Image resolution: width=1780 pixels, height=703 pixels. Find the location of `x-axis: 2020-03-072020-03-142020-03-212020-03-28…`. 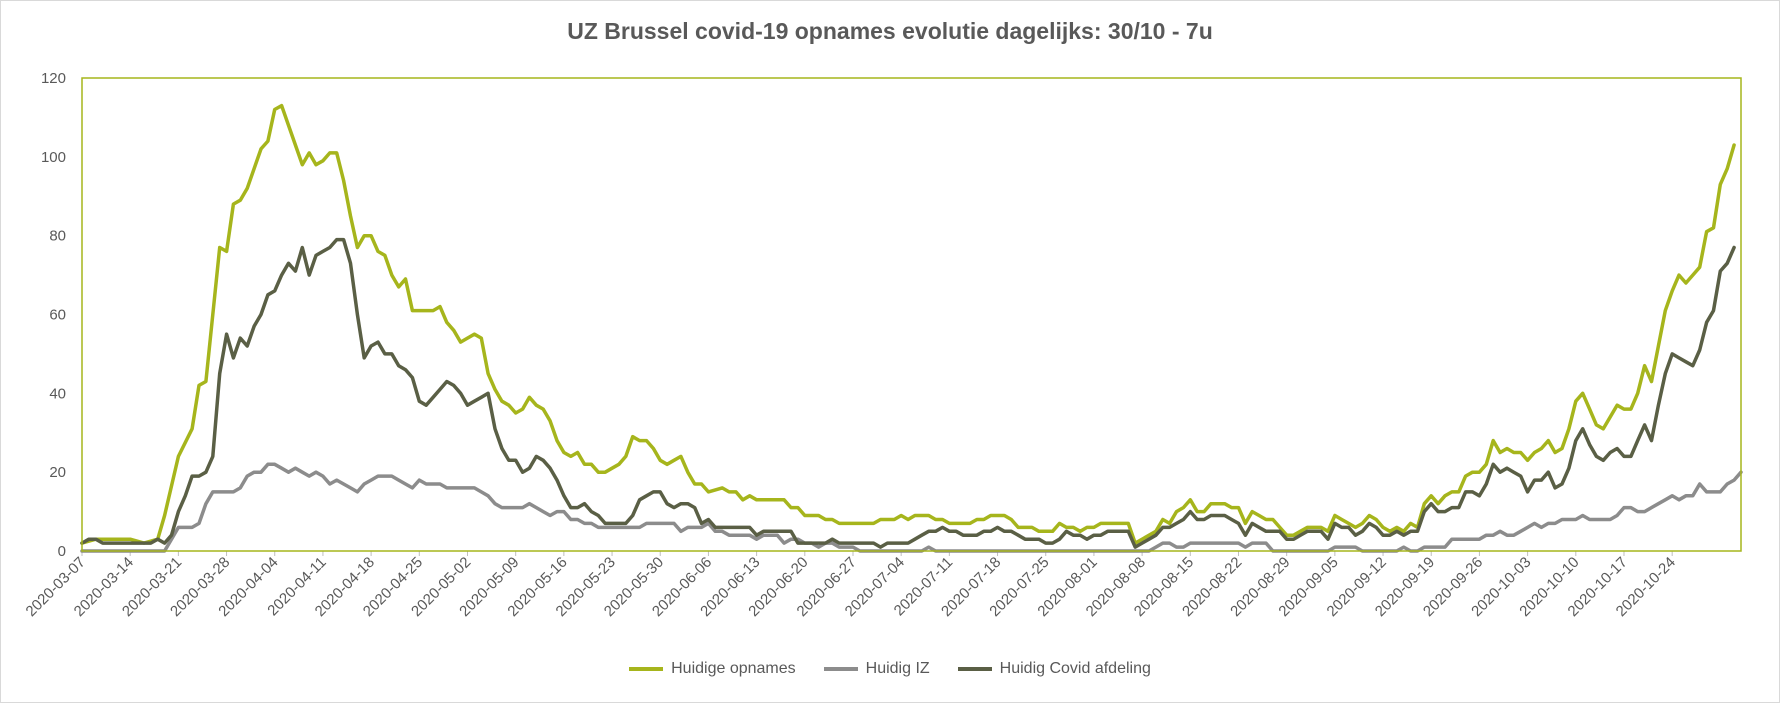

x-axis: 2020-03-072020-03-142020-03-212020-03-28… is located at coordinates (851, 585).